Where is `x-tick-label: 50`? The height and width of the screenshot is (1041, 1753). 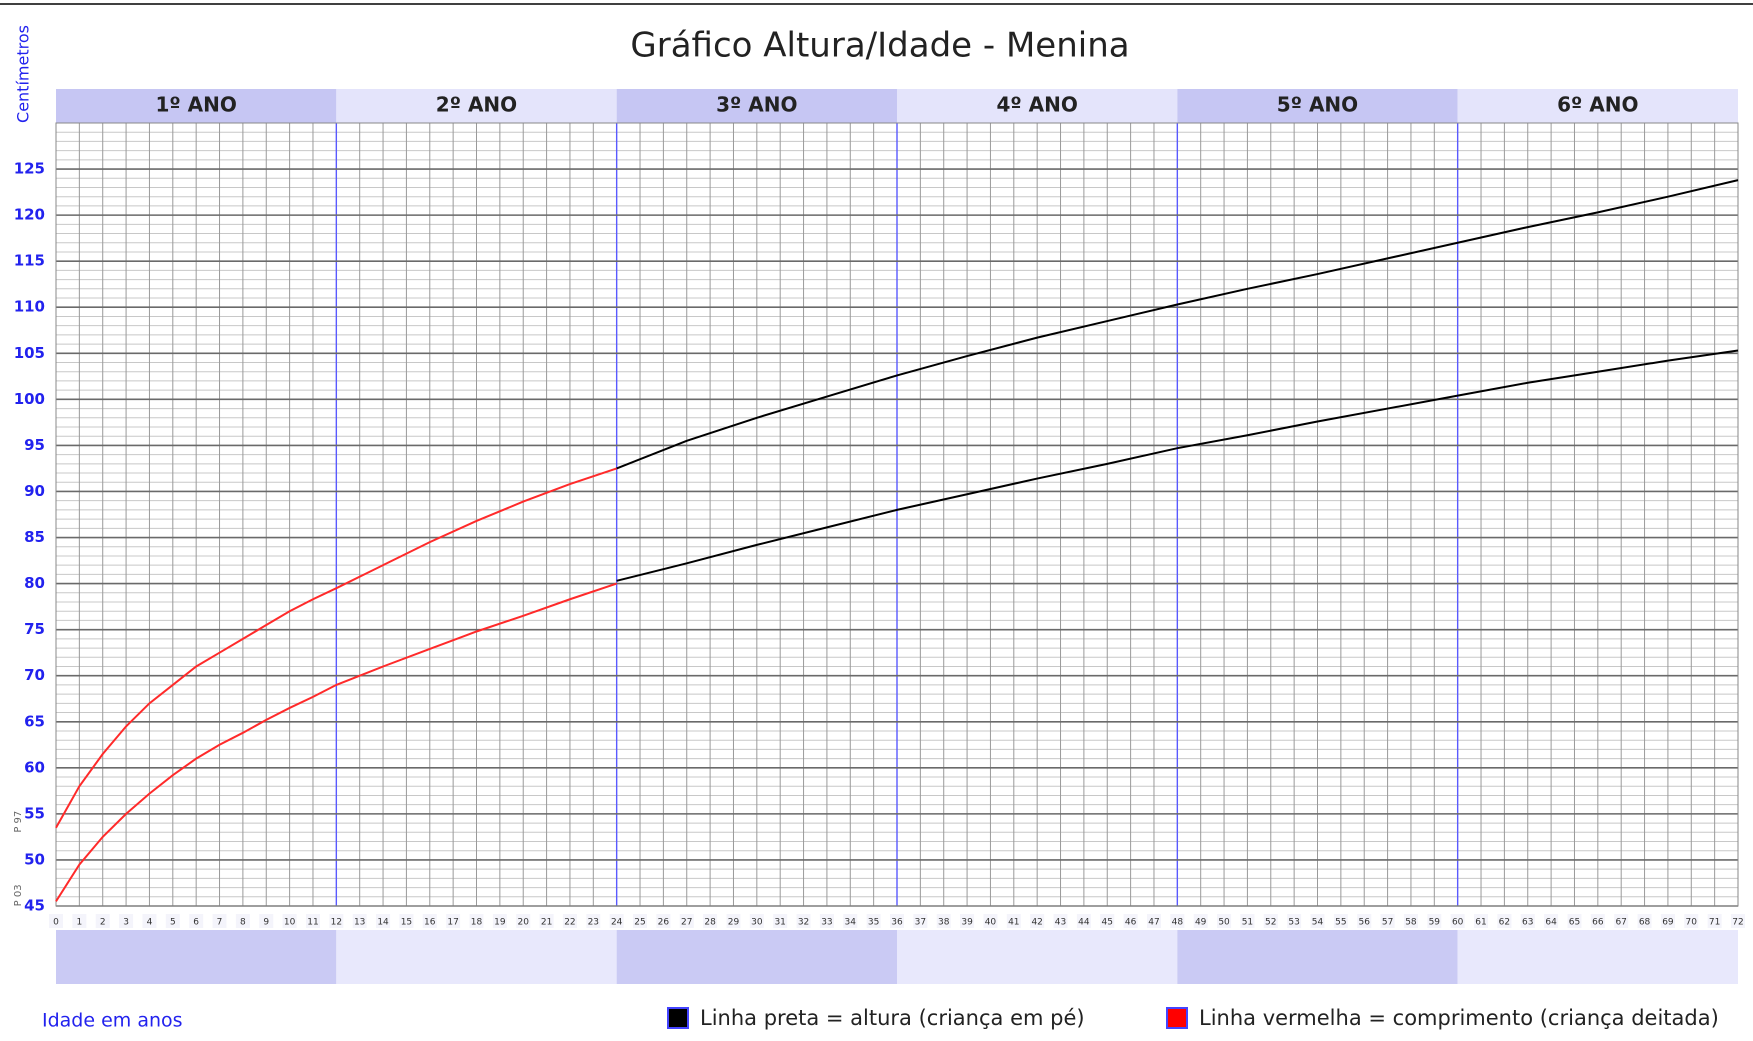 x-tick-label: 50 is located at coordinates (1224, 923).